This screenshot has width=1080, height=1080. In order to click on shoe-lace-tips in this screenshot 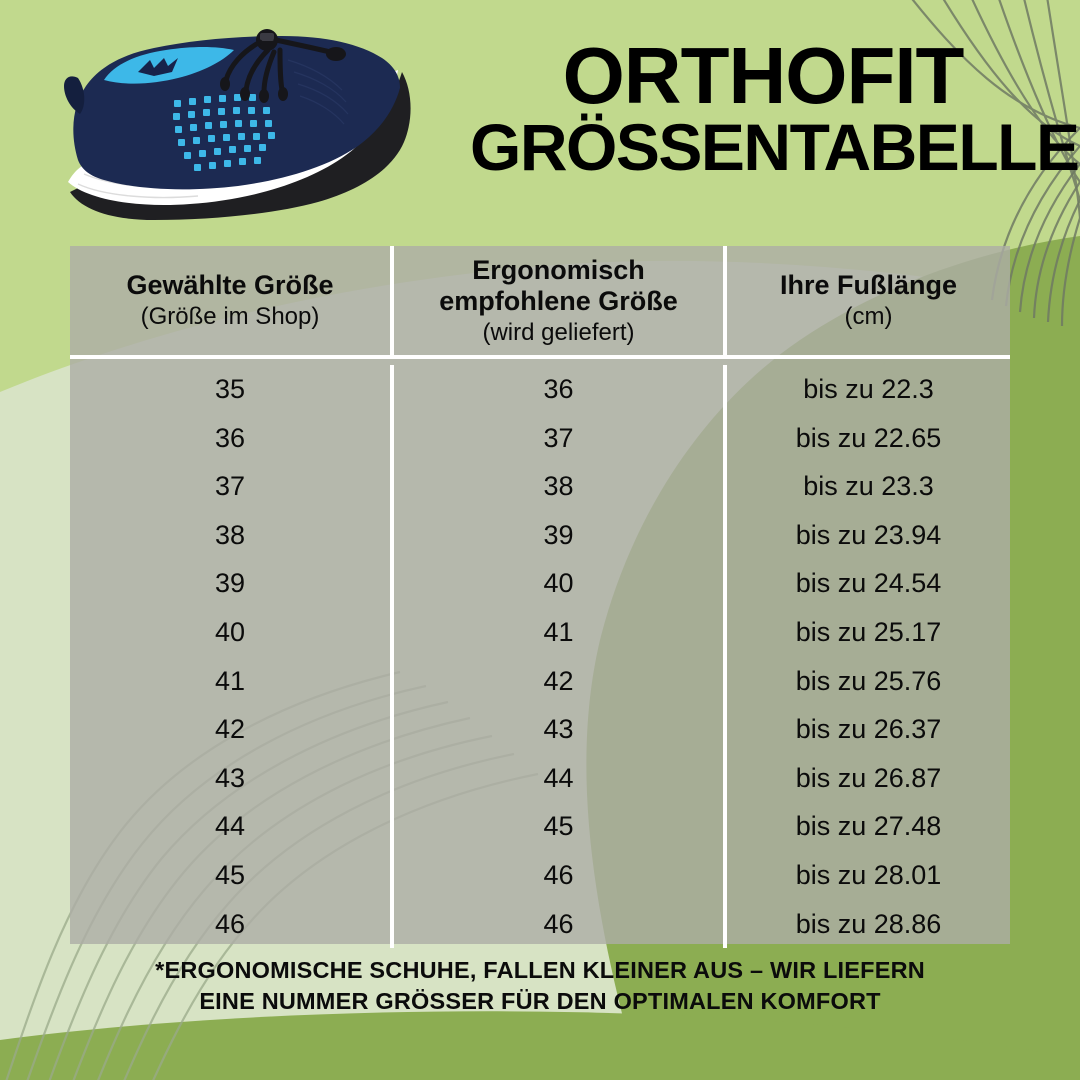, I will do `click(254, 90)`.